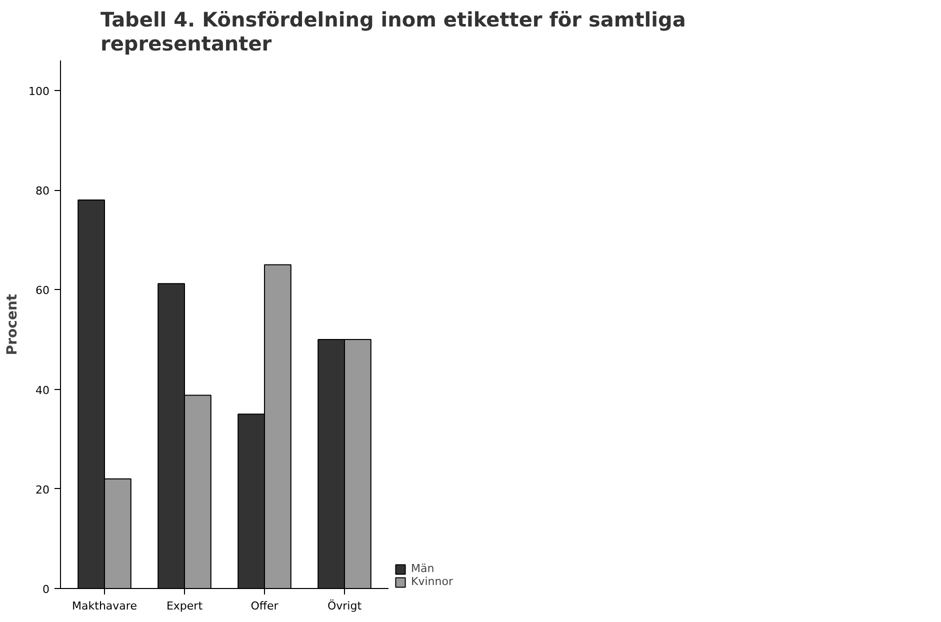 The image size is (941, 622). Describe the element at coordinates (43, 489) in the screenshot. I see `y-tick-label: 20` at that location.